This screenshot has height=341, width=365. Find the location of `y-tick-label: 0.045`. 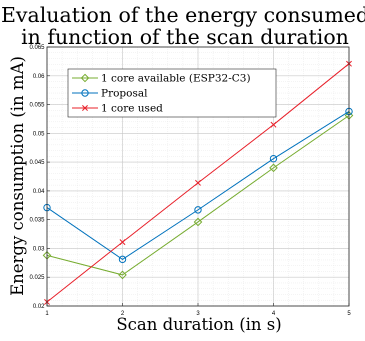

y-tick-label: 0.045 is located at coordinates (37, 163).